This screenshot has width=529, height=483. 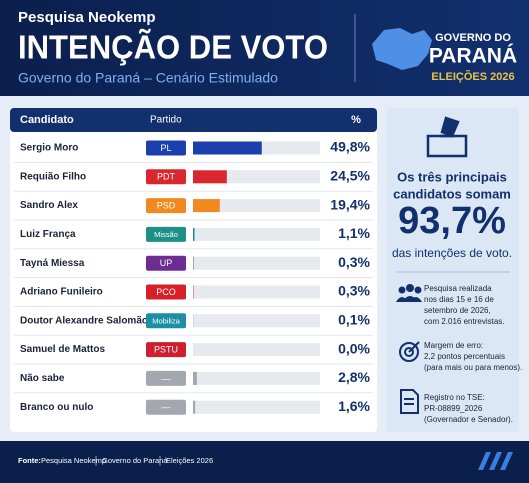 What do you see at coordinates (356, 120) in the screenshot?
I see `column-header: %` at bounding box center [356, 120].